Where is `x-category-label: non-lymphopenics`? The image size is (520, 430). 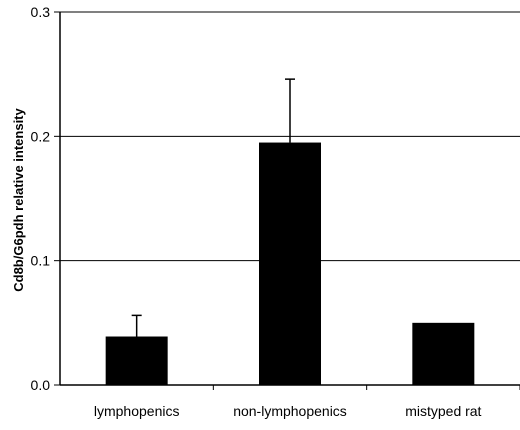
x-category-label: non-lymphopenics is located at coordinates (290, 411).